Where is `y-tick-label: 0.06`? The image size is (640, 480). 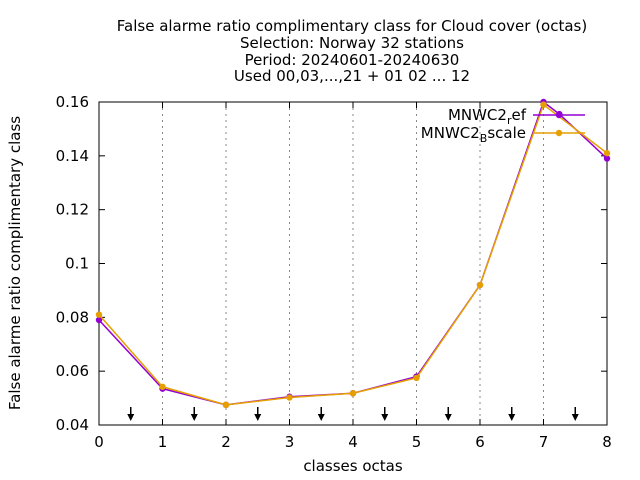 y-tick-label: 0.06 is located at coordinates (72, 371).